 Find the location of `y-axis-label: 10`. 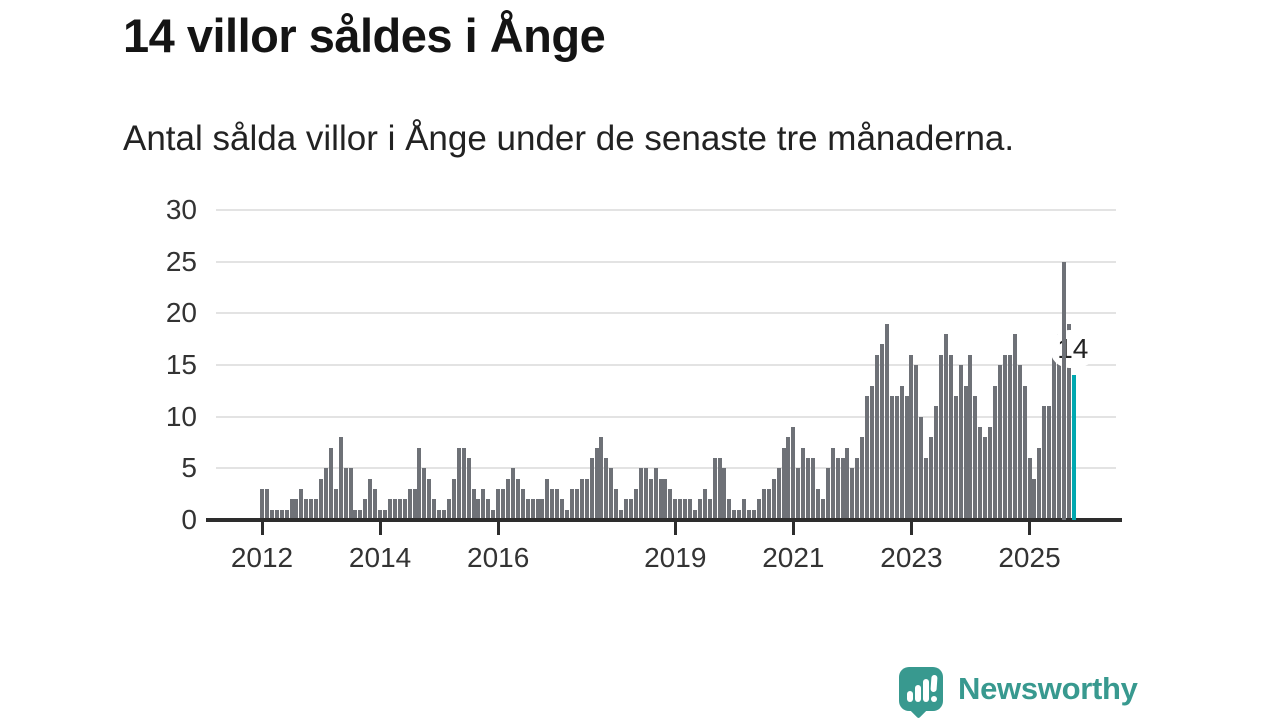

y-axis-label: 10 is located at coordinates (181, 416).